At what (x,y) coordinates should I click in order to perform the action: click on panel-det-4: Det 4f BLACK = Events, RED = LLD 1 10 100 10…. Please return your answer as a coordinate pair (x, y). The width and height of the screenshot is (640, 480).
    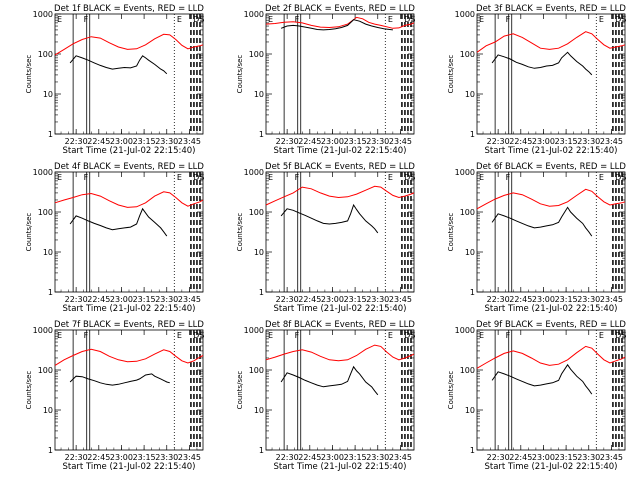
    Looking at the image, I should click on (114, 238).